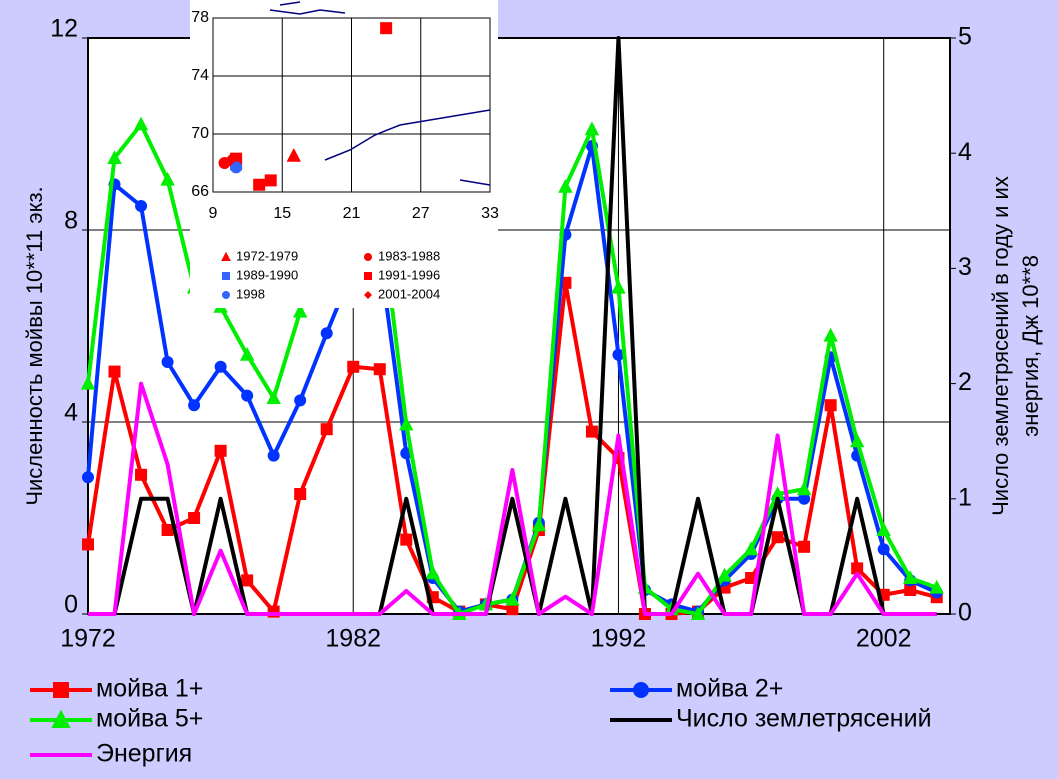  What do you see at coordinates (64, 29) in the screenshot?
I see `y-tick-label: 12` at bounding box center [64, 29].